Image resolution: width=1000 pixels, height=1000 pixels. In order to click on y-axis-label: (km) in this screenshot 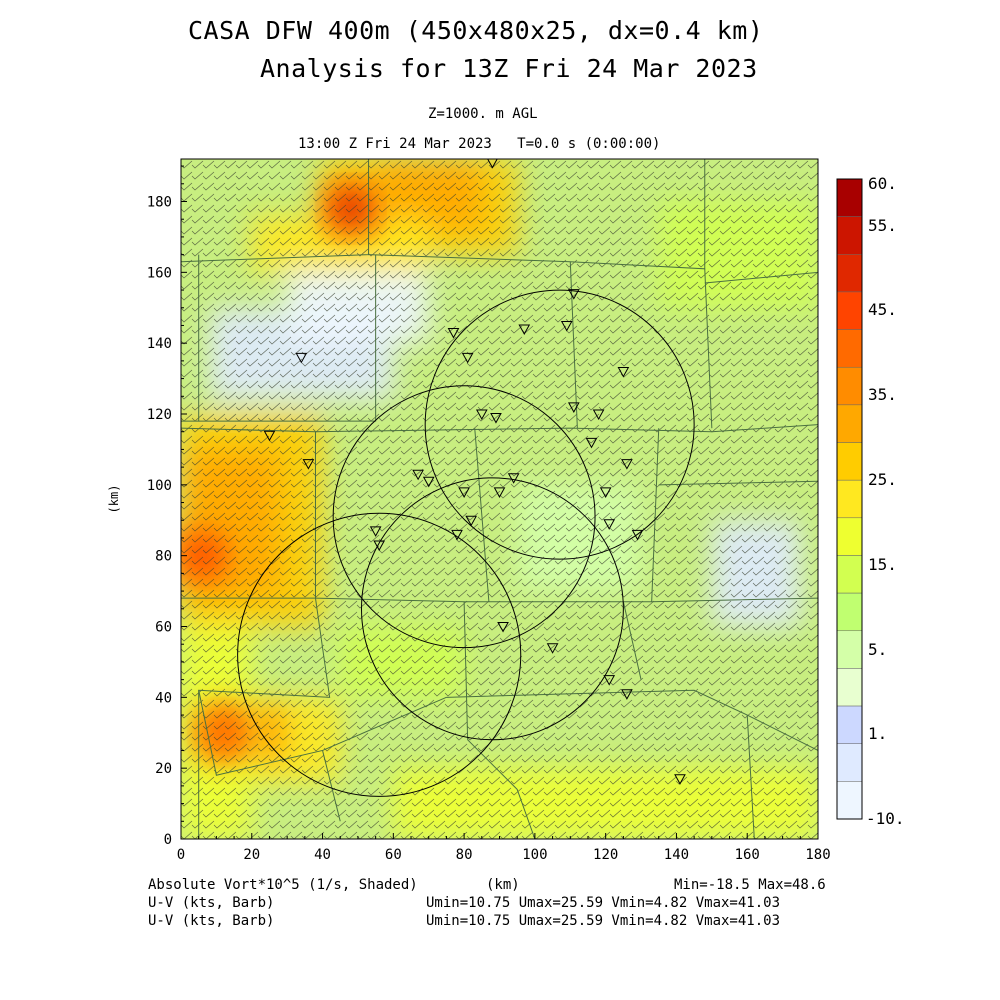, I will do `click(114, 499)`.